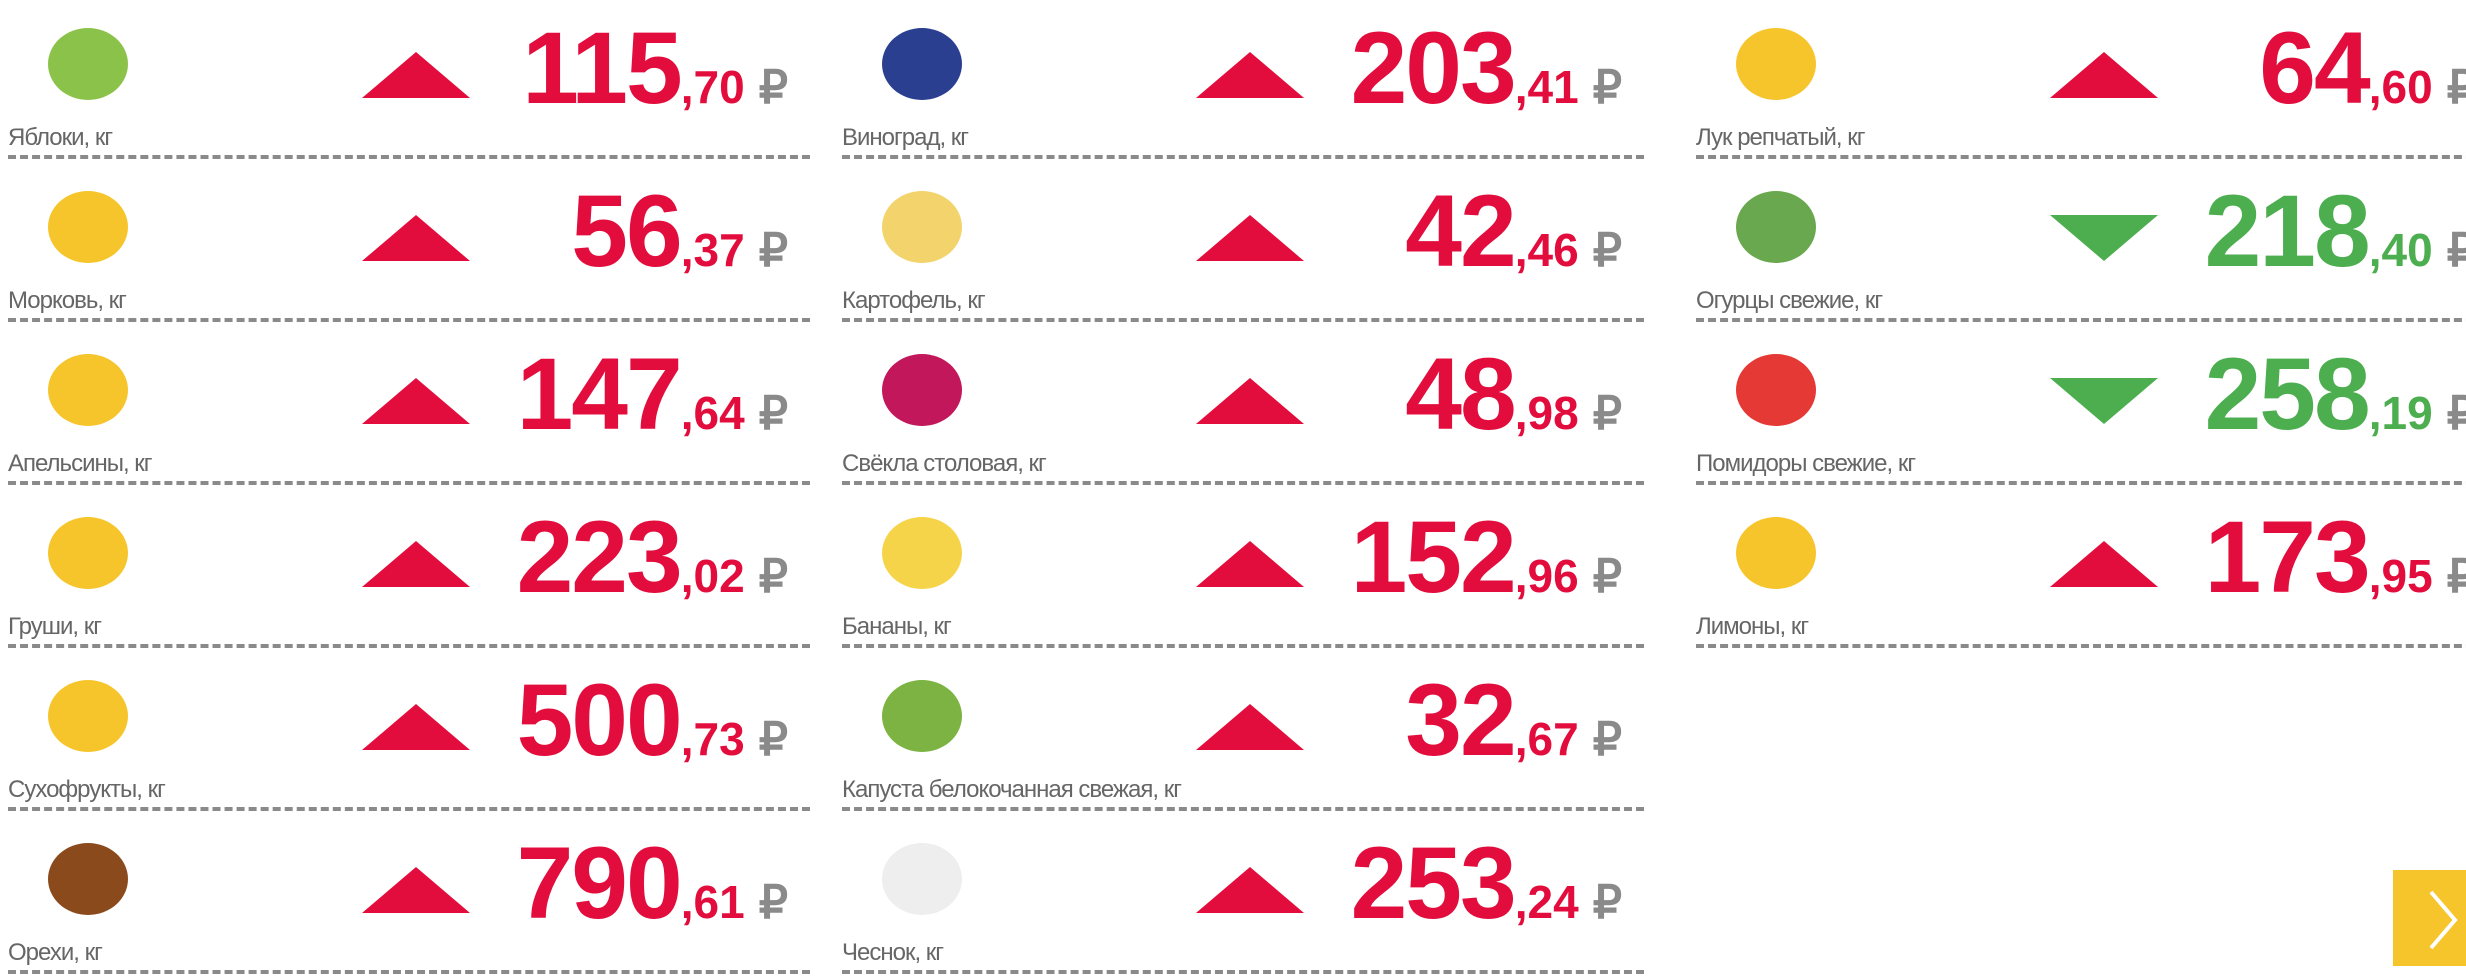  Describe the element at coordinates (1546, 413) in the screenshot. I see `price-fraction: ,98` at that location.